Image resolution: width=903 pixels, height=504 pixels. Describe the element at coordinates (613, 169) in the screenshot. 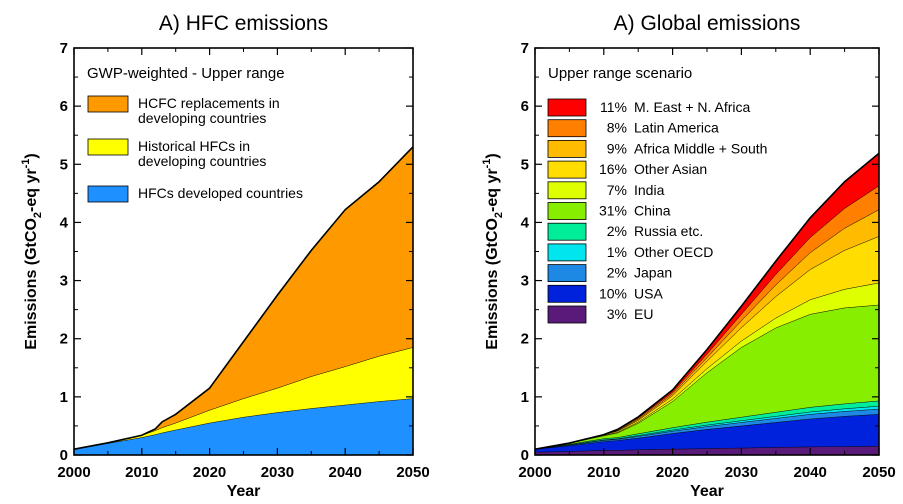

I see `legend-percent: 16%` at that location.